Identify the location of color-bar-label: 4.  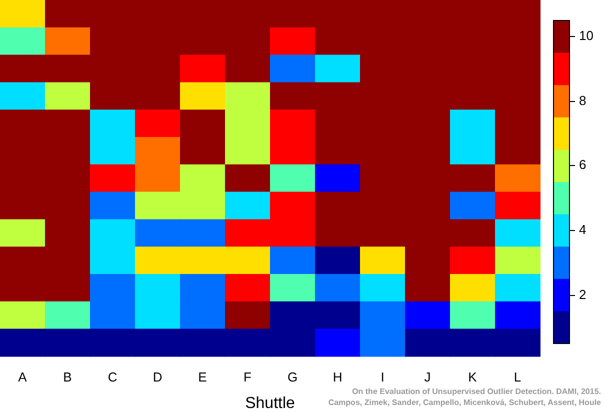
(582, 230).